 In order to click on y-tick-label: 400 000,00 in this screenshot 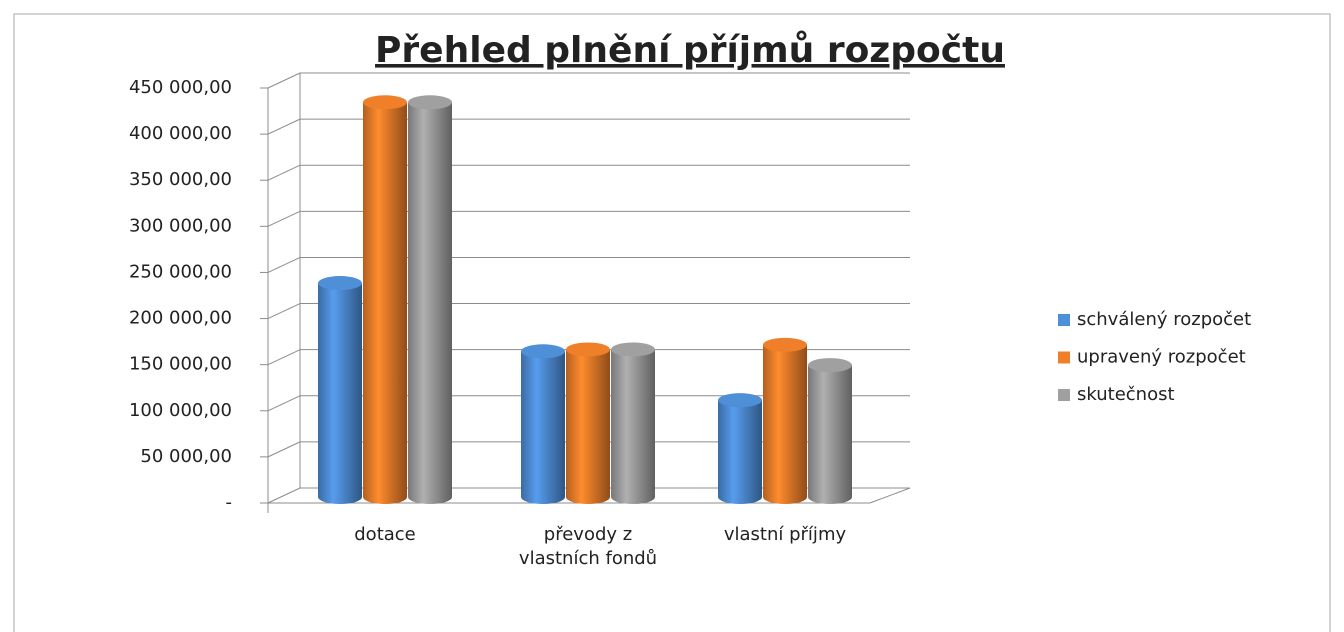, I will do `click(180, 133)`.